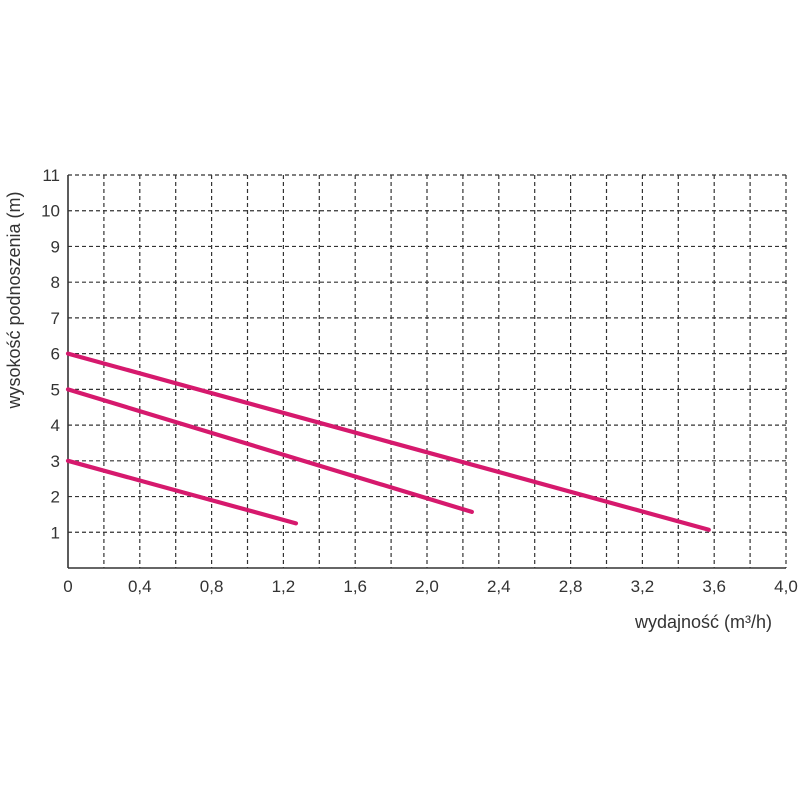 The image size is (800, 800). What do you see at coordinates (55, 354) in the screenshot?
I see `y-tick-label: 6` at bounding box center [55, 354].